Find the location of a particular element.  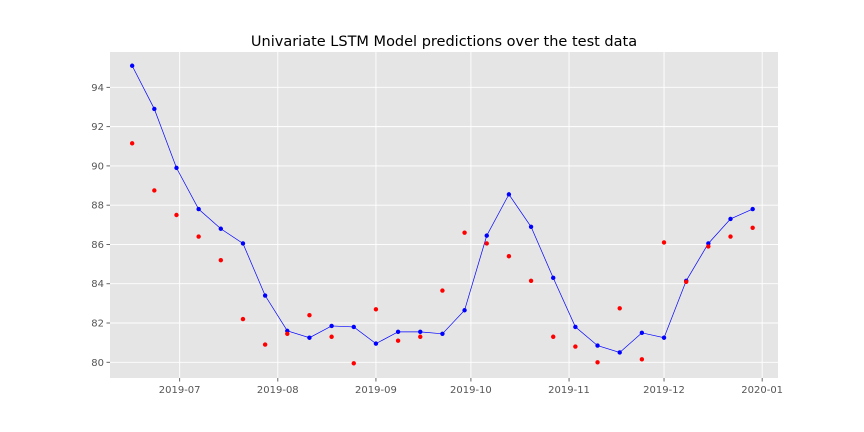

x-tick-label: 2019-12 is located at coordinates (664, 390).